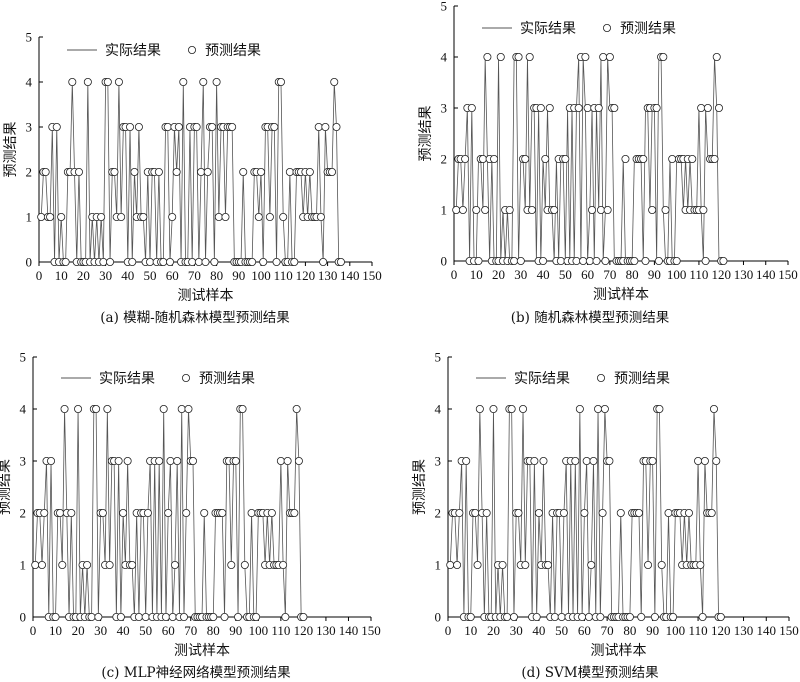  What do you see at coordinates (493, 630) in the screenshot?
I see `x-tick-label: 20` at bounding box center [493, 630].